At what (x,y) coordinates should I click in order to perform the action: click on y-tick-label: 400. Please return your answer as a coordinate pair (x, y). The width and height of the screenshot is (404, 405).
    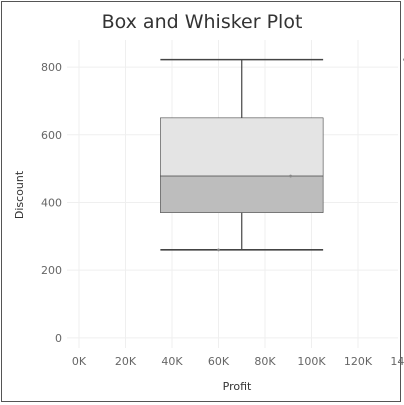
    Looking at the image, I should click on (51, 202).